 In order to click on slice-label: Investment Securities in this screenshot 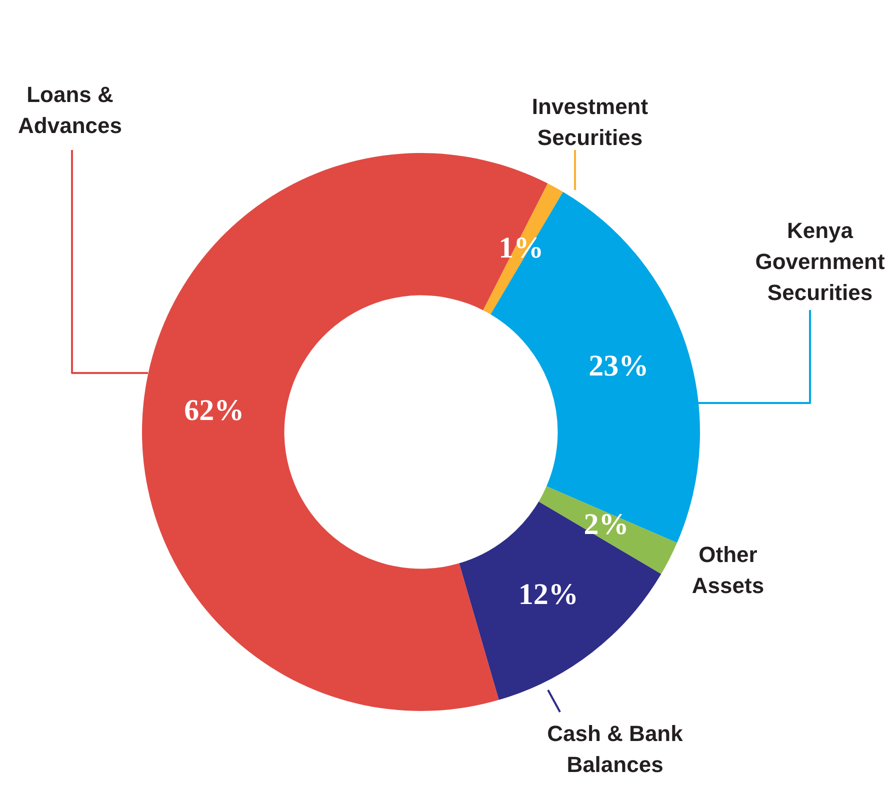, I will do `click(590, 122)`.